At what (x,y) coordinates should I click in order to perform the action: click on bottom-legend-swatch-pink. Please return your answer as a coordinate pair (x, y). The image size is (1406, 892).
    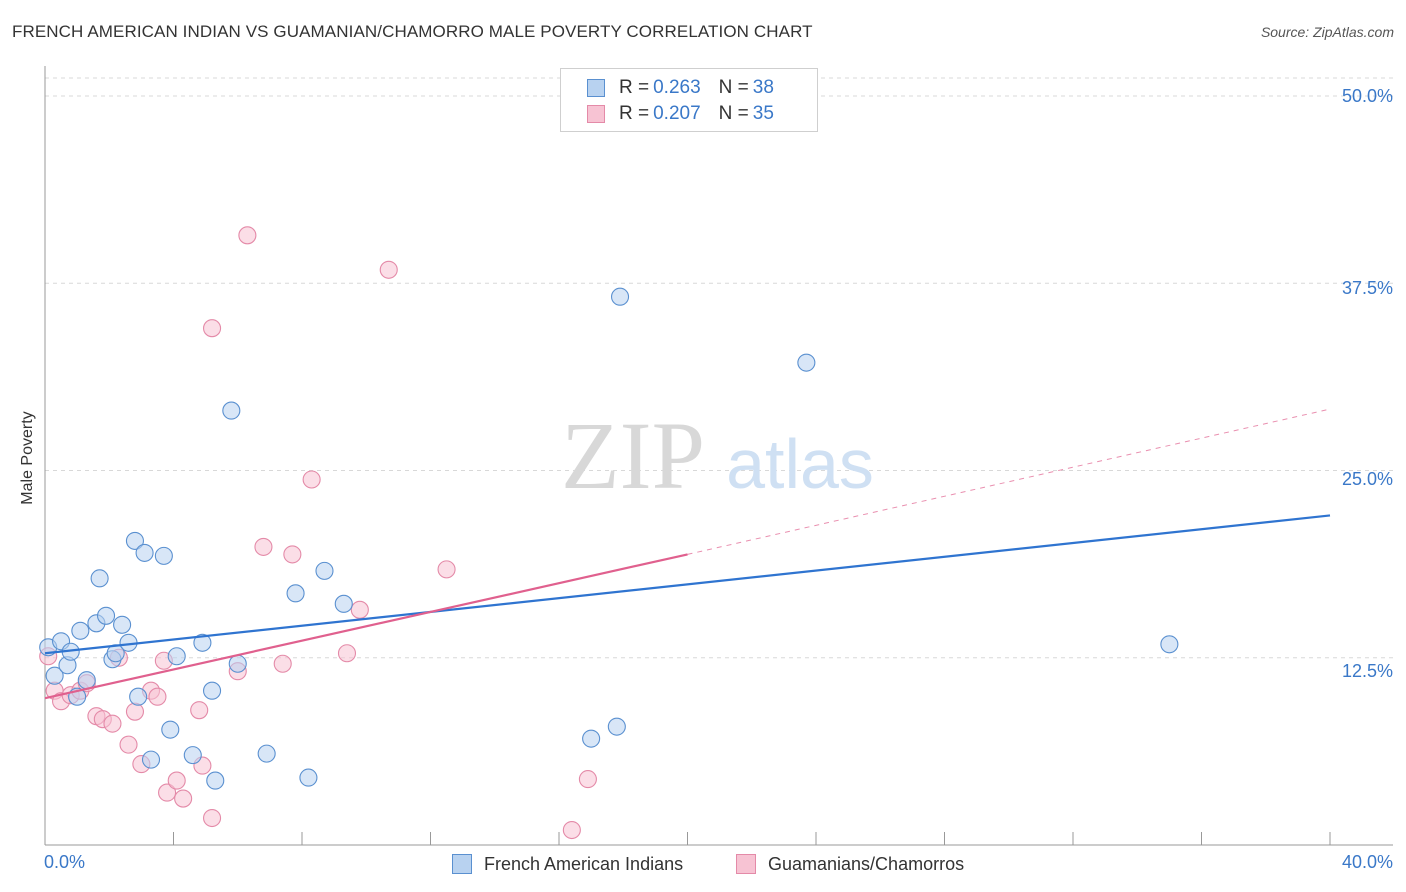
    Looking at the image, I should click on (746, 864).